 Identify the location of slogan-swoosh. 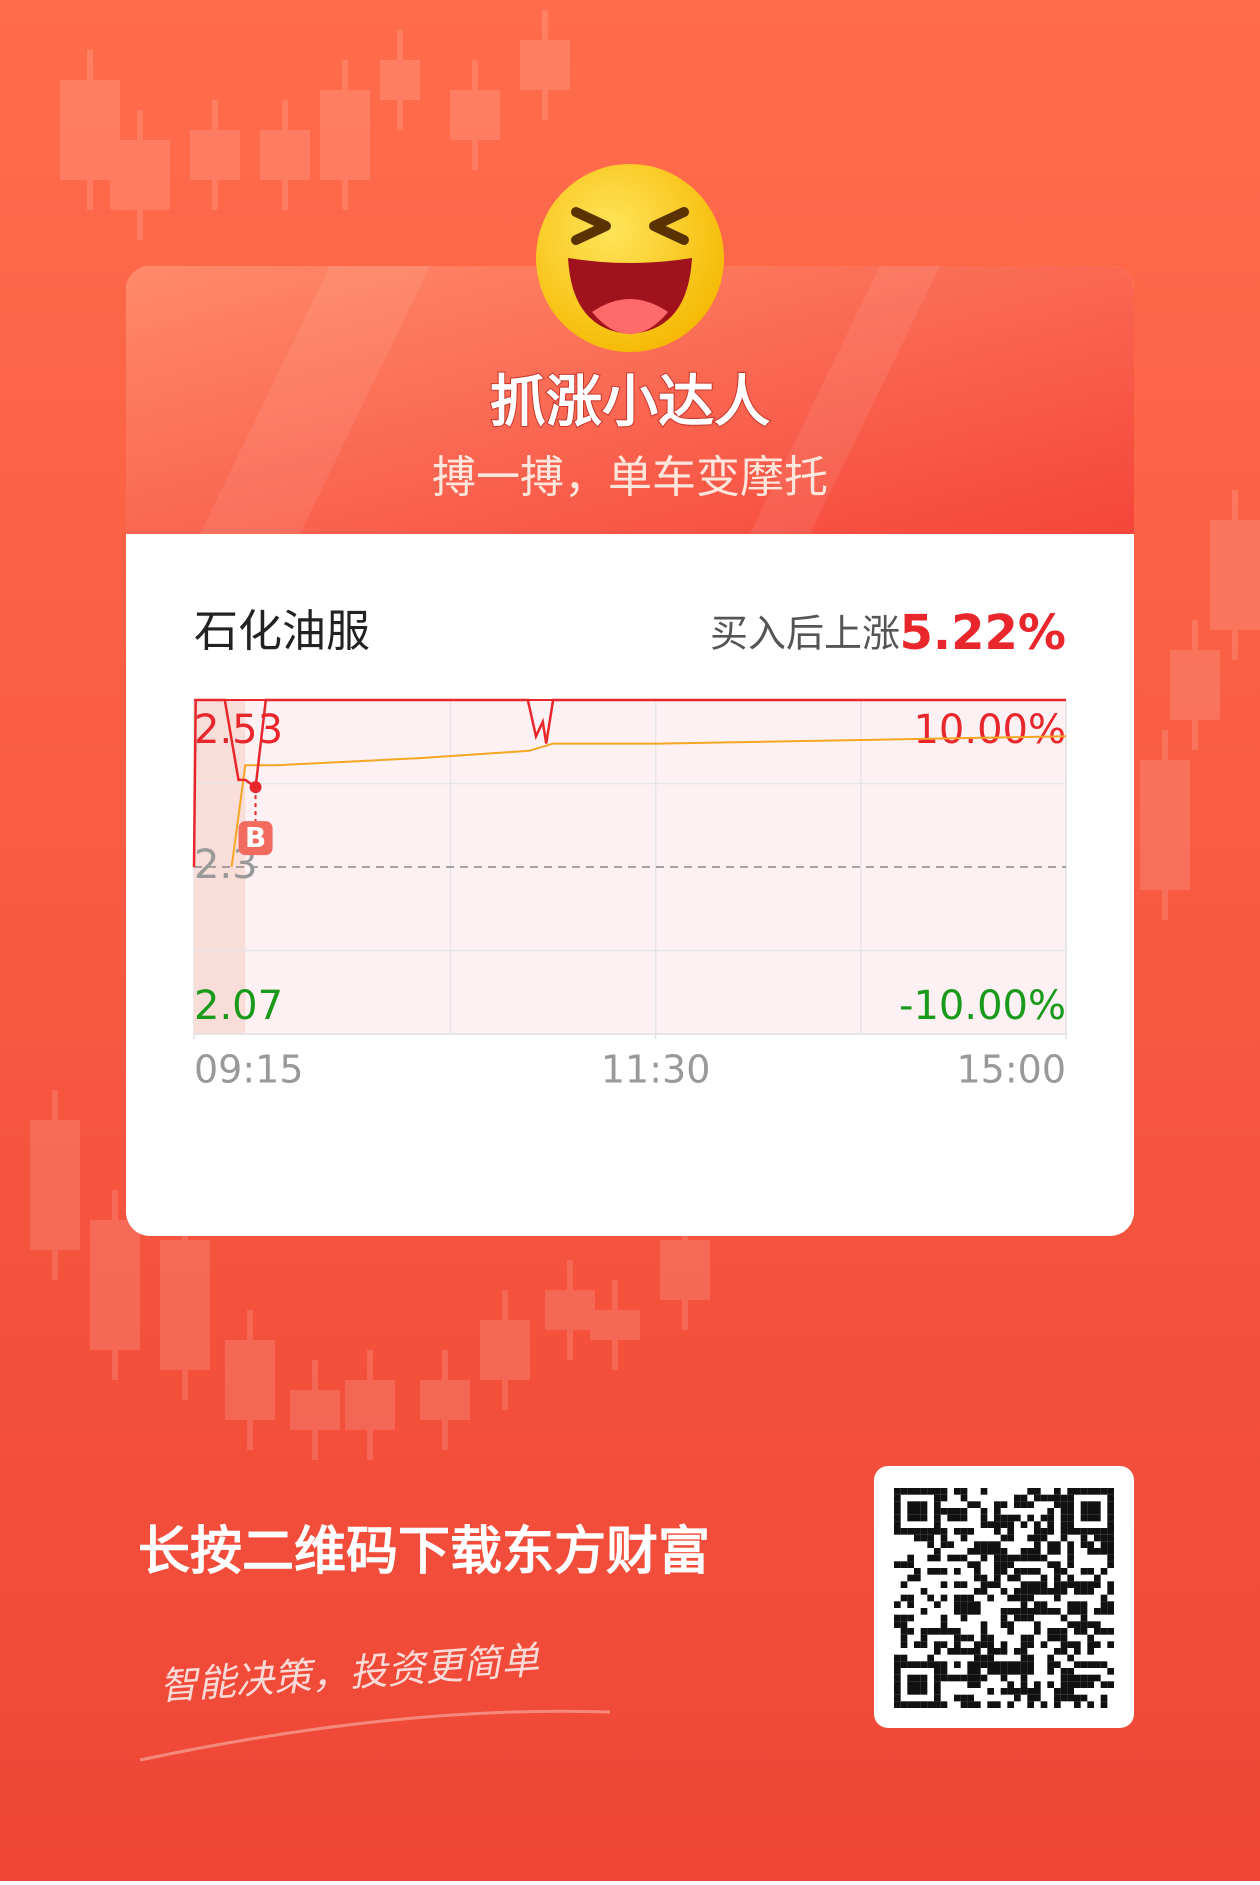
(375, 1735).